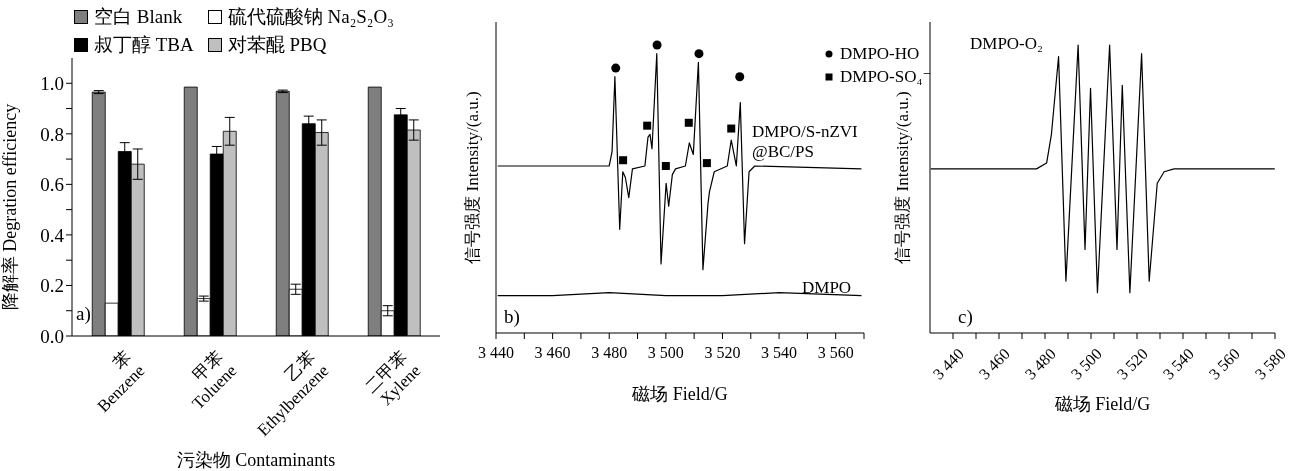  What do you see at coordinates (256, 460) in the screenshot?
I see `x-axis-title: 污染物 Contaminants` at bounding box center [256, 460].